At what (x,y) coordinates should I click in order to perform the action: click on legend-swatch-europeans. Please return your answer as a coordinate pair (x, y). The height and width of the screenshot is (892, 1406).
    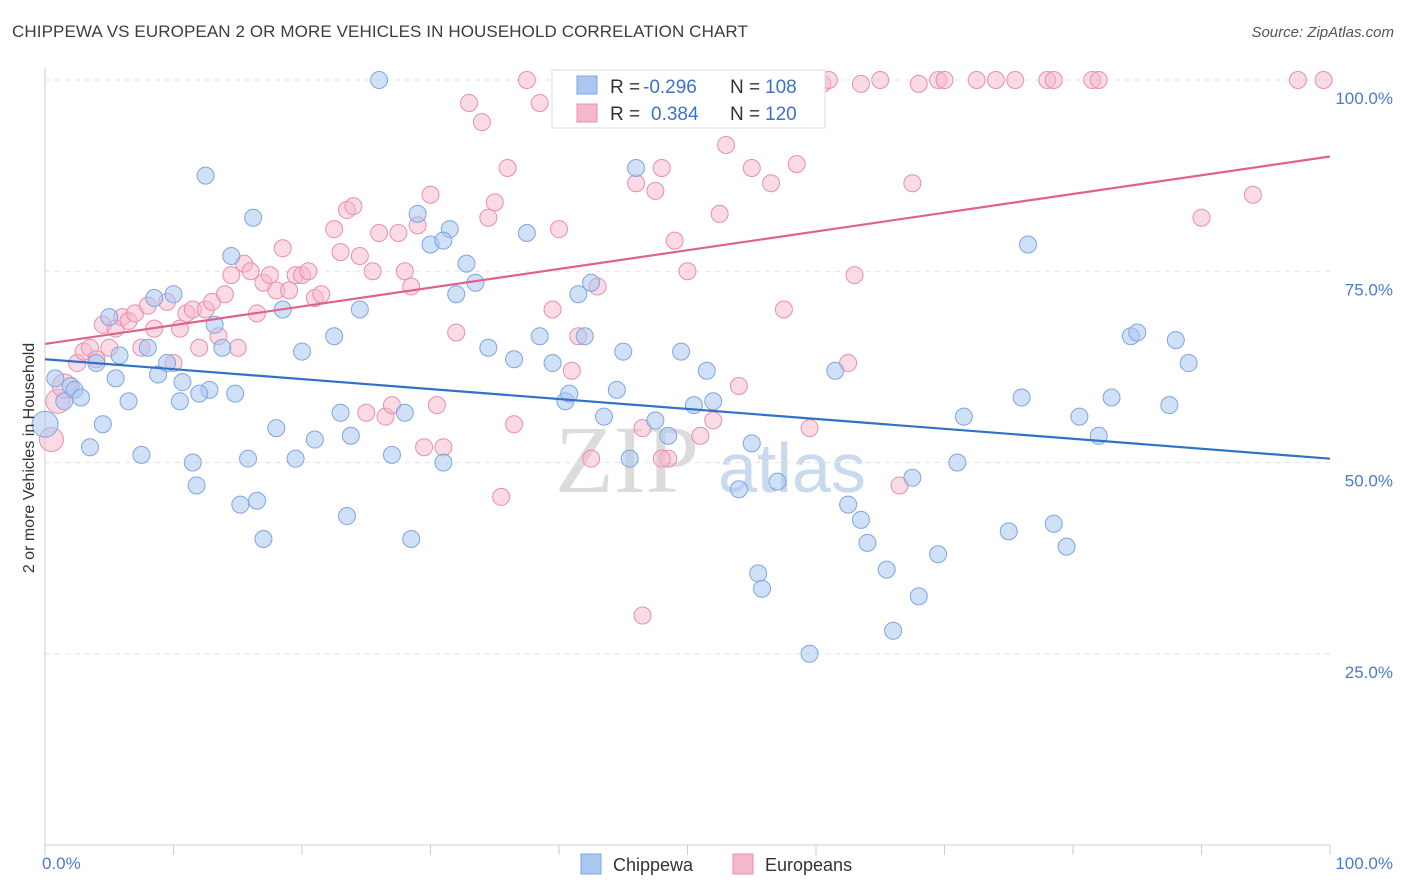
    Looking at the image, I should click on (587, 113).